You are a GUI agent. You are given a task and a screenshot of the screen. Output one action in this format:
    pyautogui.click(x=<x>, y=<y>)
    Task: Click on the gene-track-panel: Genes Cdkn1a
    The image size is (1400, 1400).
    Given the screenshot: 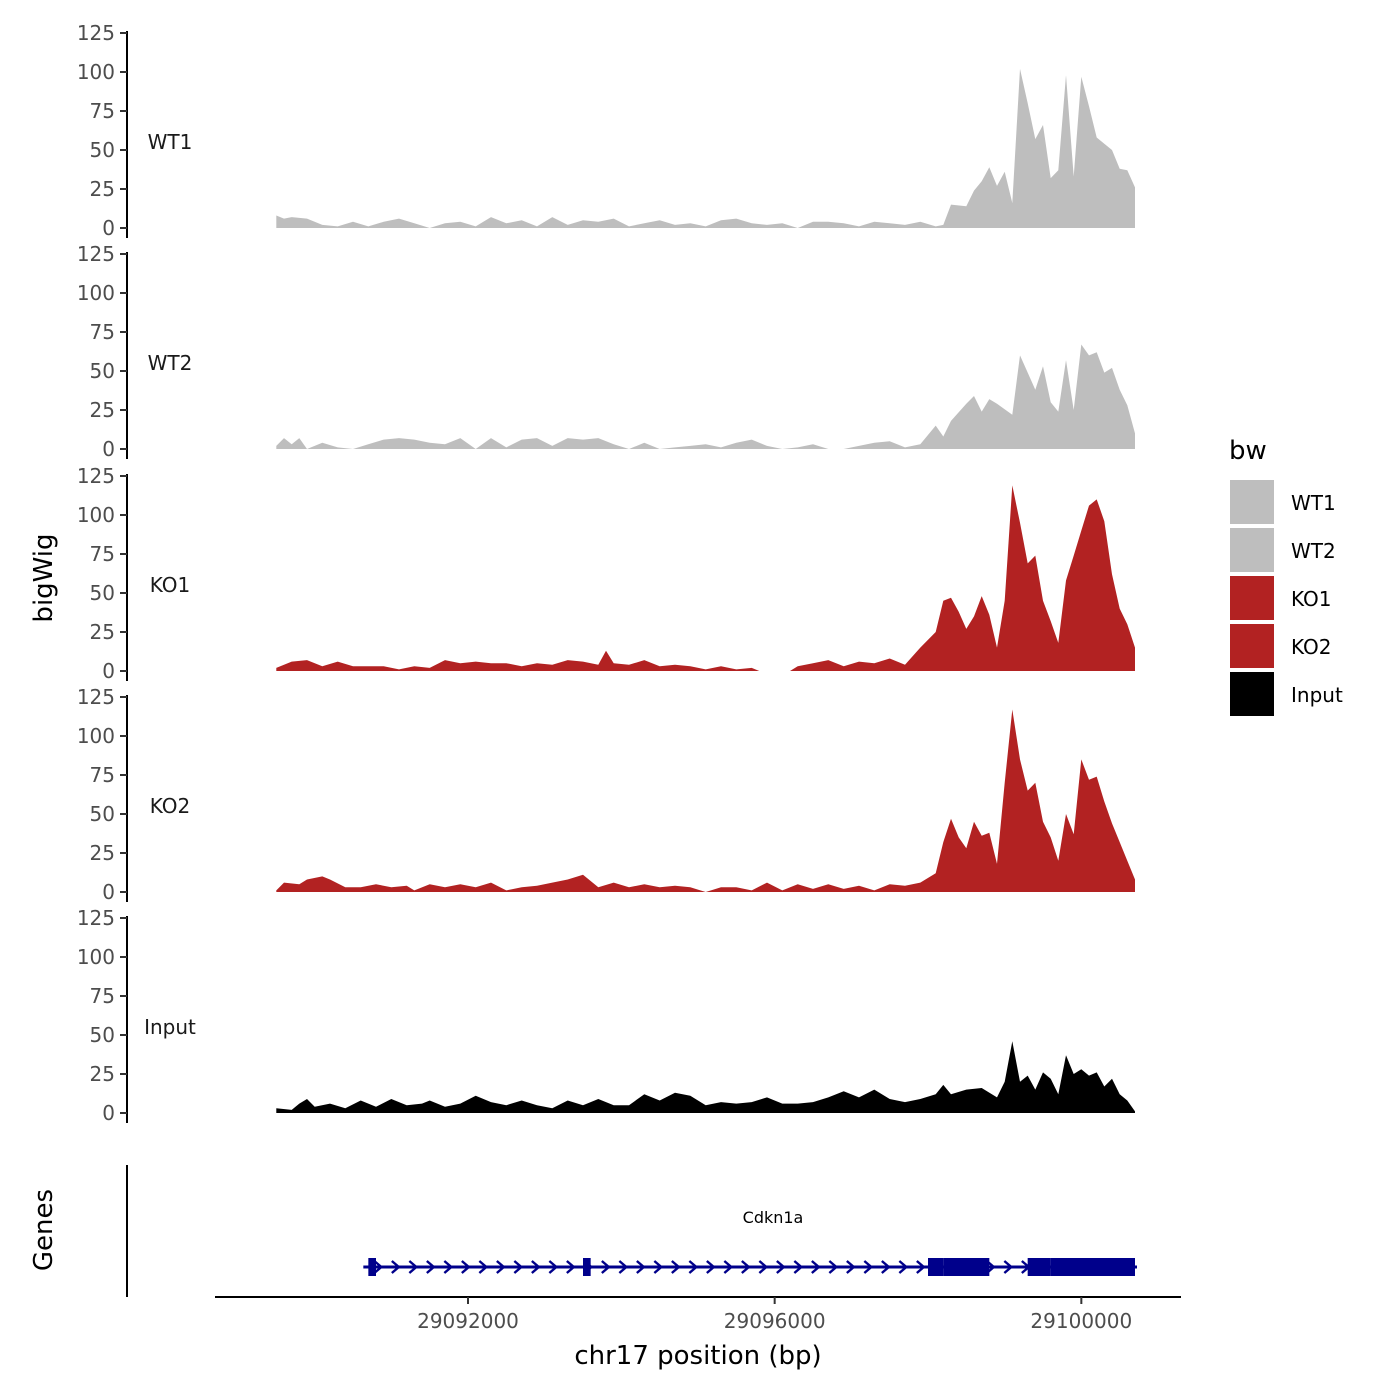 What is the action you would take?
    pyautogui.click(x=583, y=1231)
    